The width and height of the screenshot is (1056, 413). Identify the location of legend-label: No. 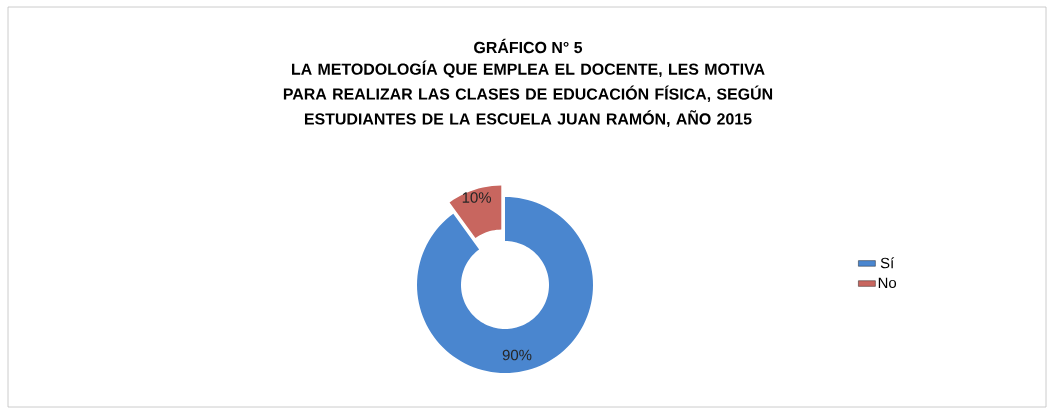
(887, 283).